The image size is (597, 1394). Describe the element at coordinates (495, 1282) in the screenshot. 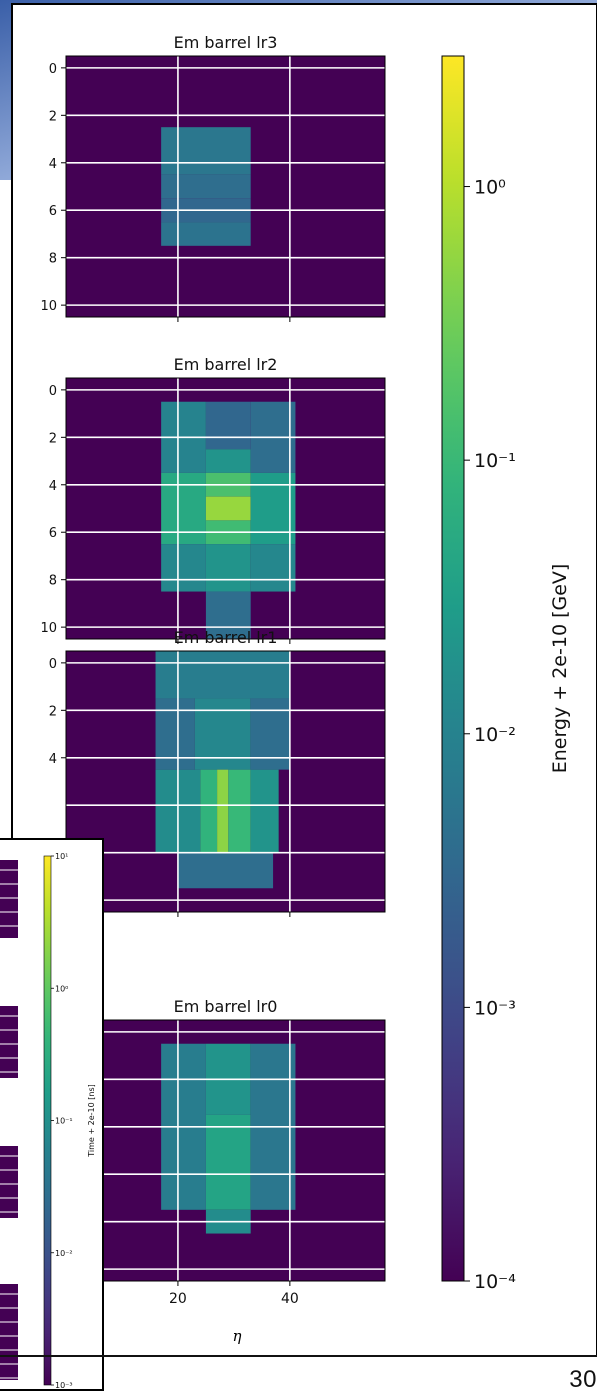

I see `colorbar-tick-label: 10⁻⁴` at that location.